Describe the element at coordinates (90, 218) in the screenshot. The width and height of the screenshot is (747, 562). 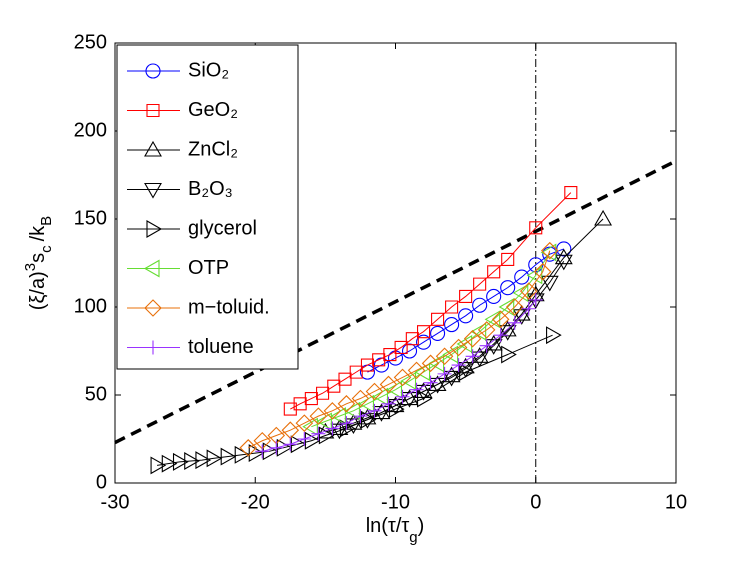
I see `y-tick-label: 150` at that location.